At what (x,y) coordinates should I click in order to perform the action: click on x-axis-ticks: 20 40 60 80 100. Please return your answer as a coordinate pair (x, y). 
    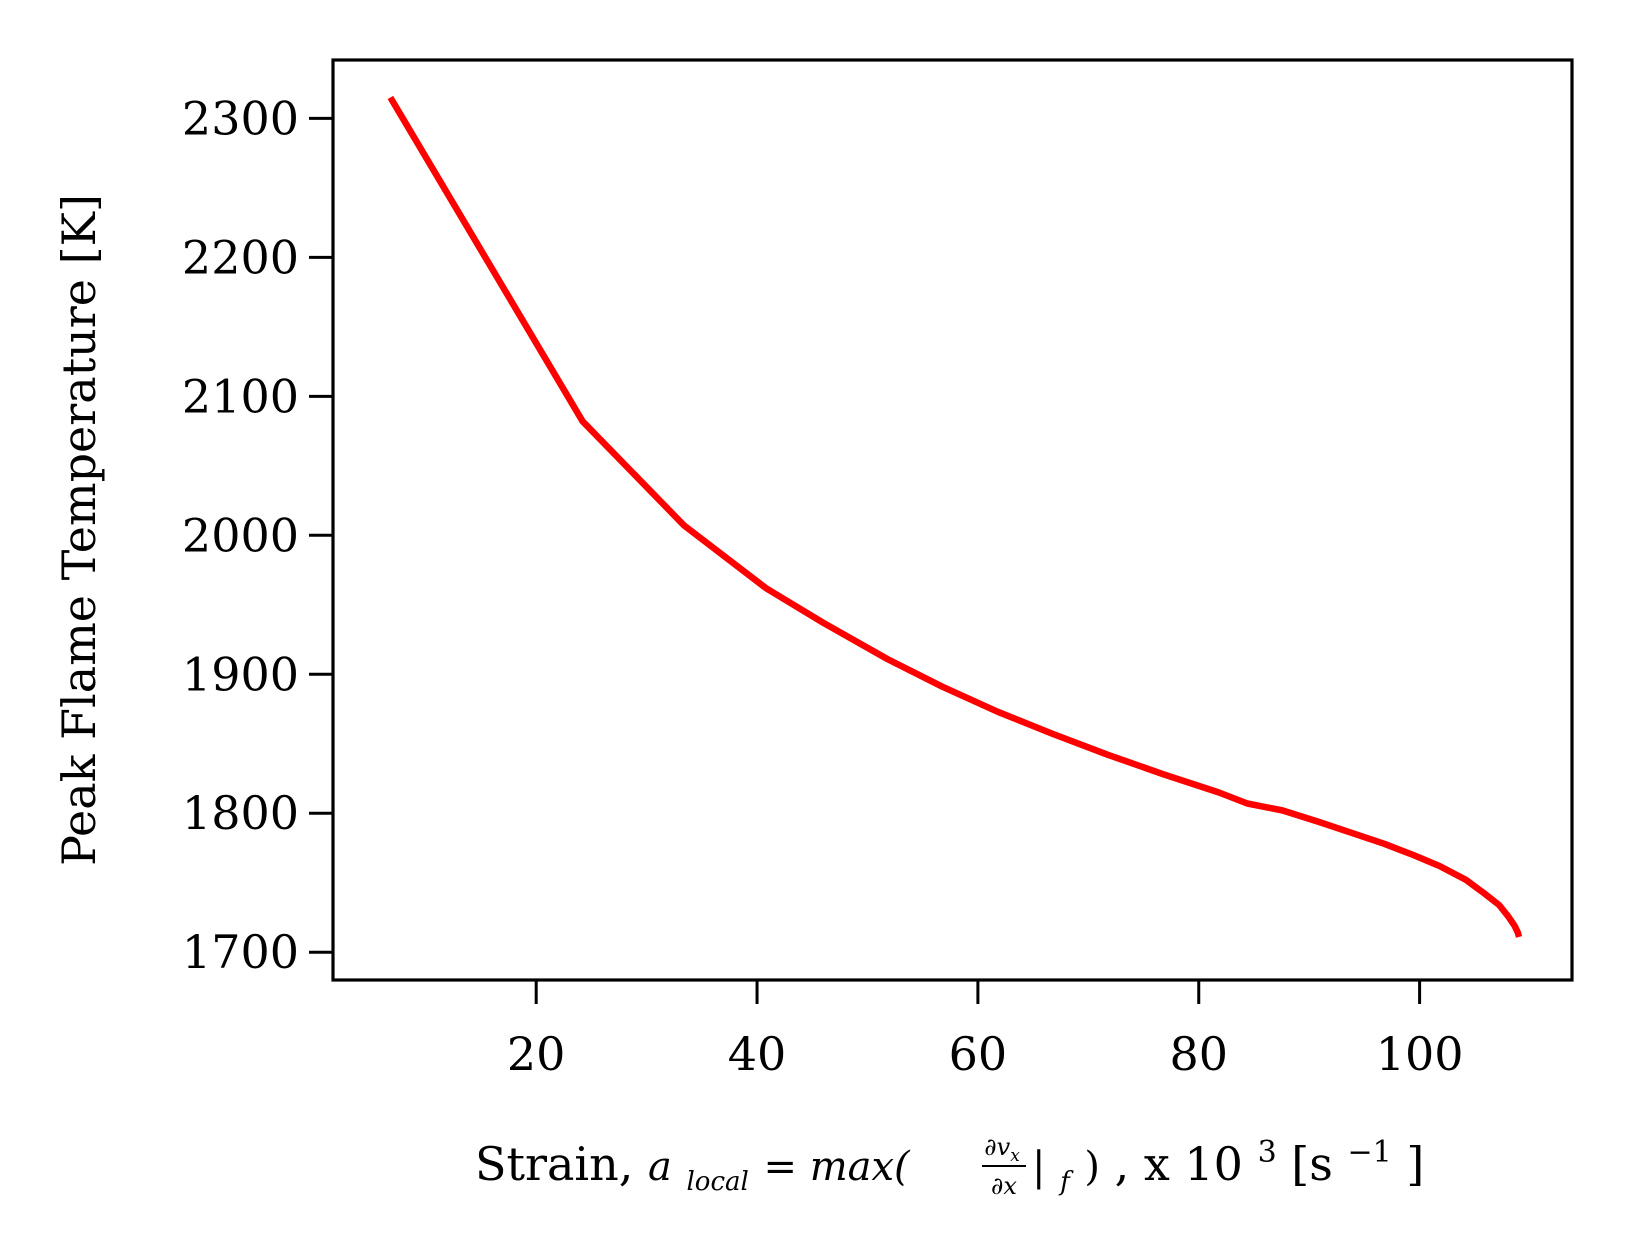
    Looking at the image, I should click on (985, 1030).